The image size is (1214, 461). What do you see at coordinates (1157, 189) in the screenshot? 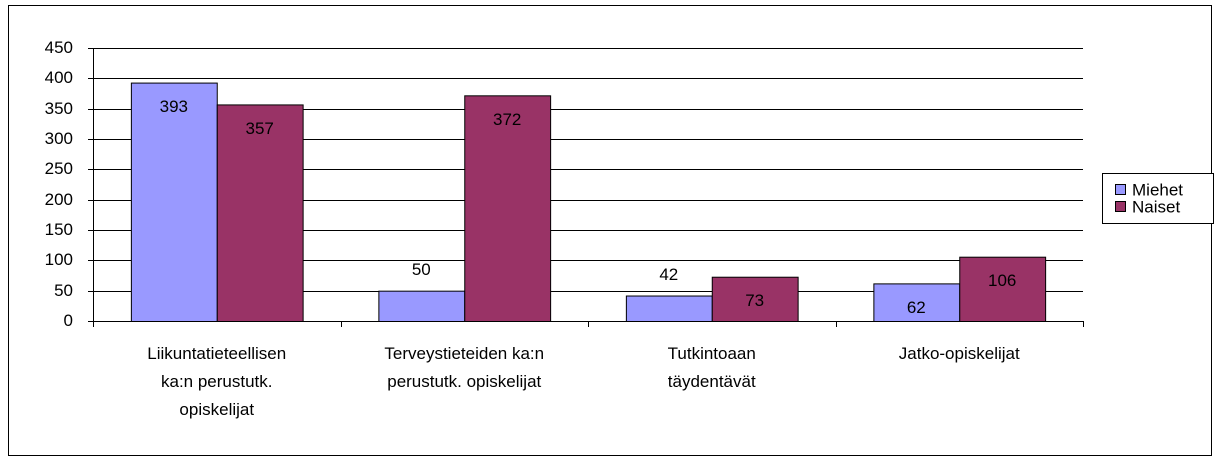
I see `legend-label: Miehet` at bounding box center [1157, 189].